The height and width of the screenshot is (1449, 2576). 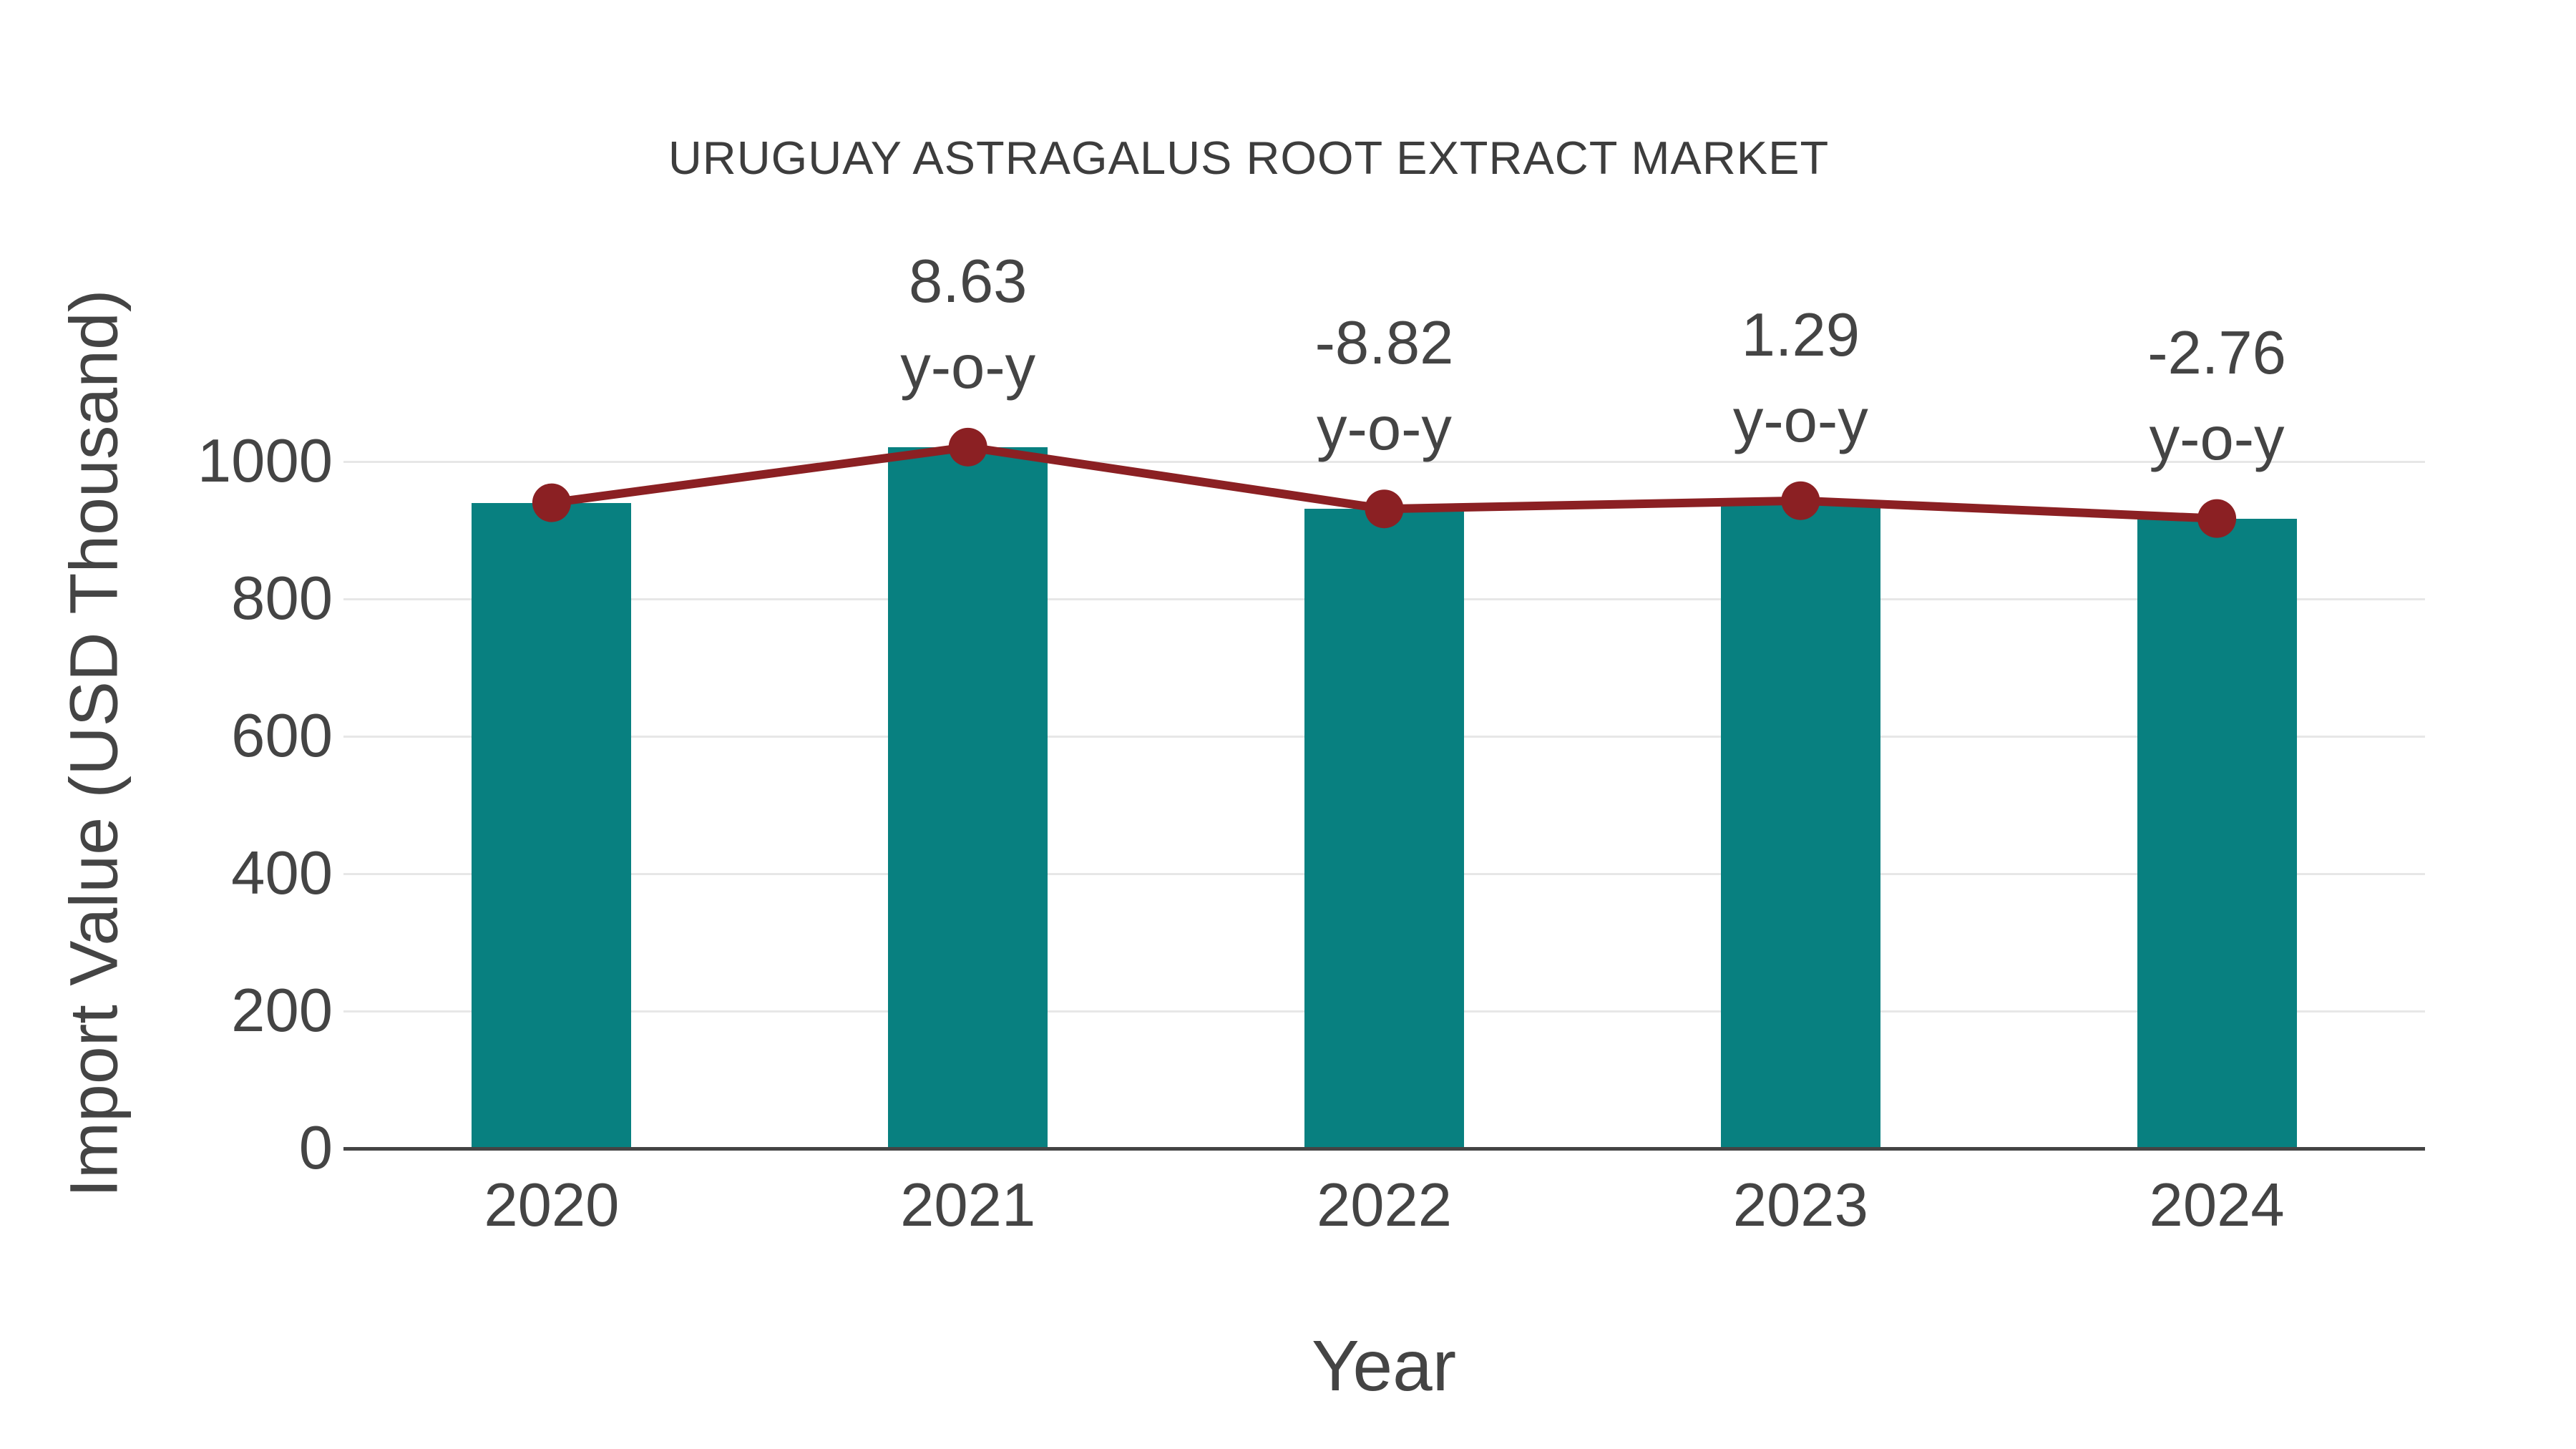 I want to click on x-axis-line, so click(x=1384, y=1149).